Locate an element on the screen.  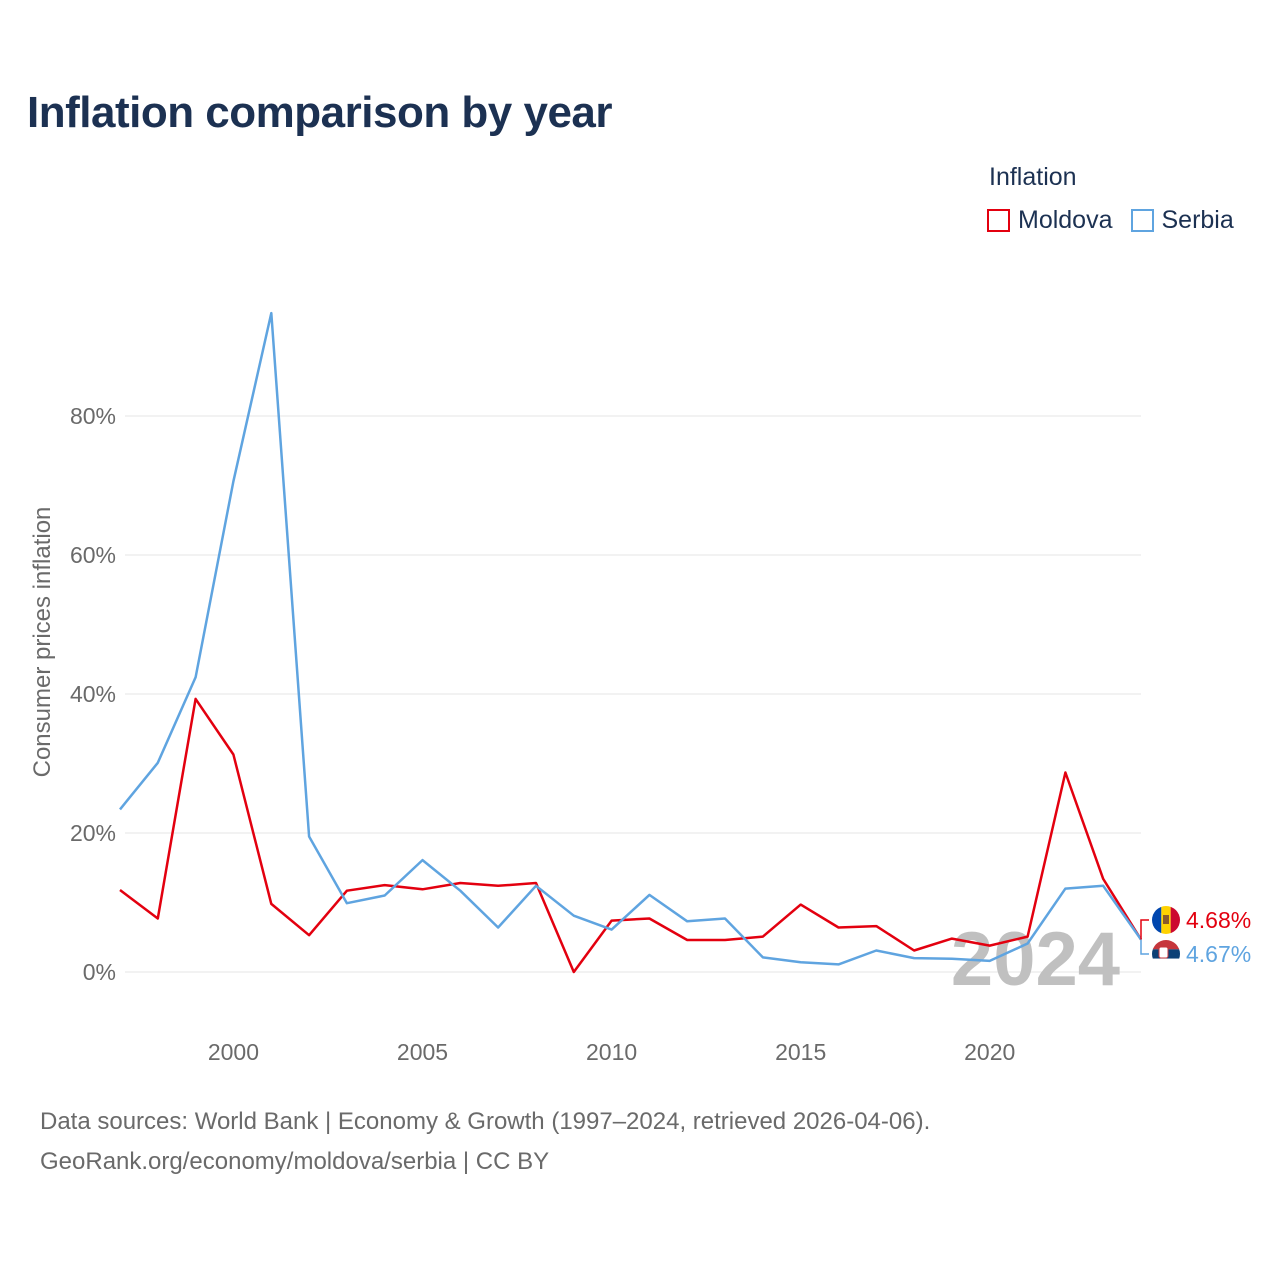
legend-swatch-serbia is located at coordinates (1142, 220).